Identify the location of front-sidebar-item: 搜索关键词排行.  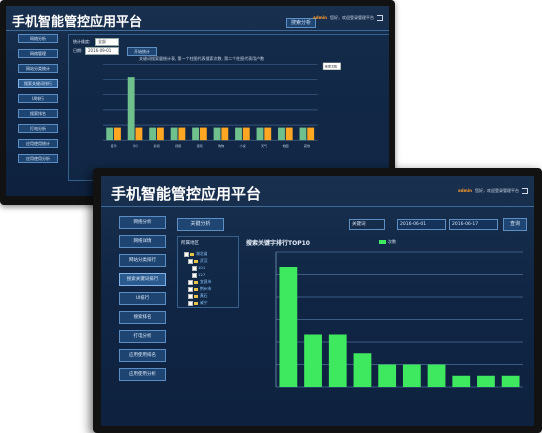
(142, 279).